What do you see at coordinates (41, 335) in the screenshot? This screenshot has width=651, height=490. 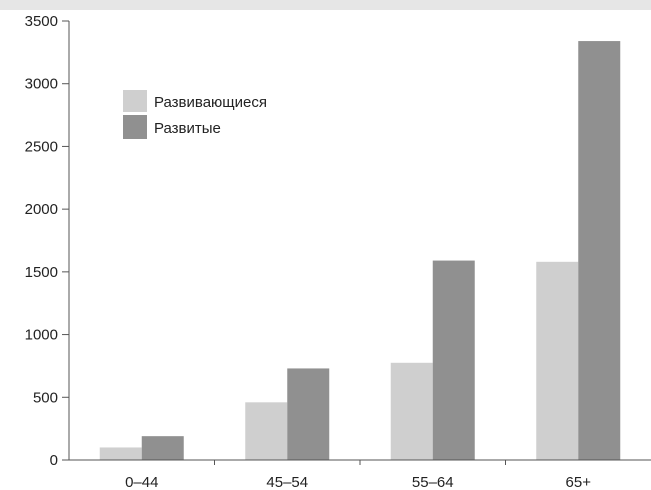 I see `y-tick-label: 1000` at bounding box center [41, 335].